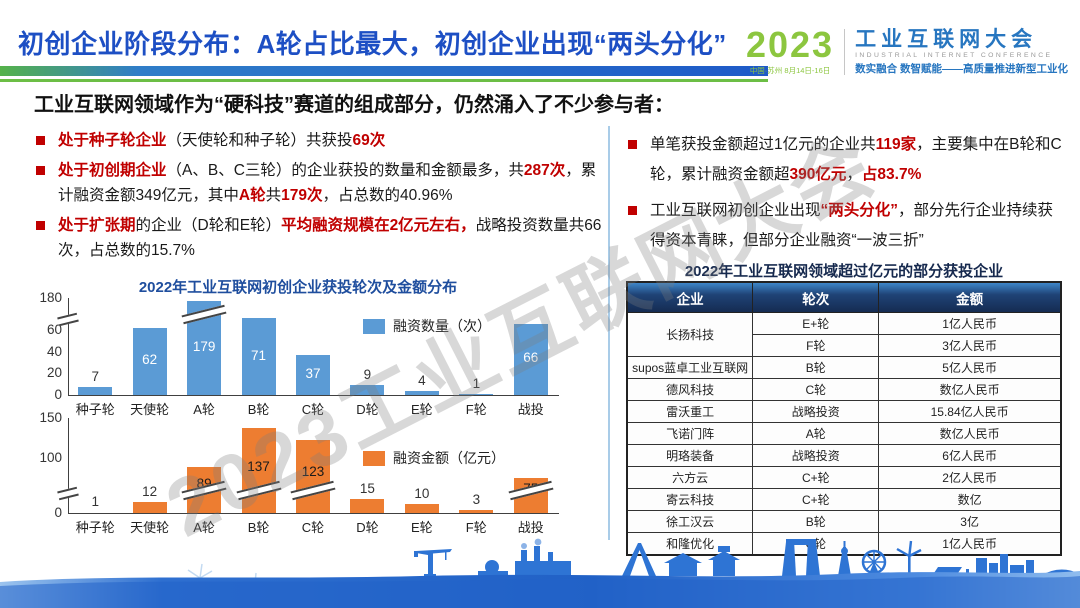  Describe the element at coordinates (50, 297) in the screenshot. I see `y-tick-label: 180` at that location.